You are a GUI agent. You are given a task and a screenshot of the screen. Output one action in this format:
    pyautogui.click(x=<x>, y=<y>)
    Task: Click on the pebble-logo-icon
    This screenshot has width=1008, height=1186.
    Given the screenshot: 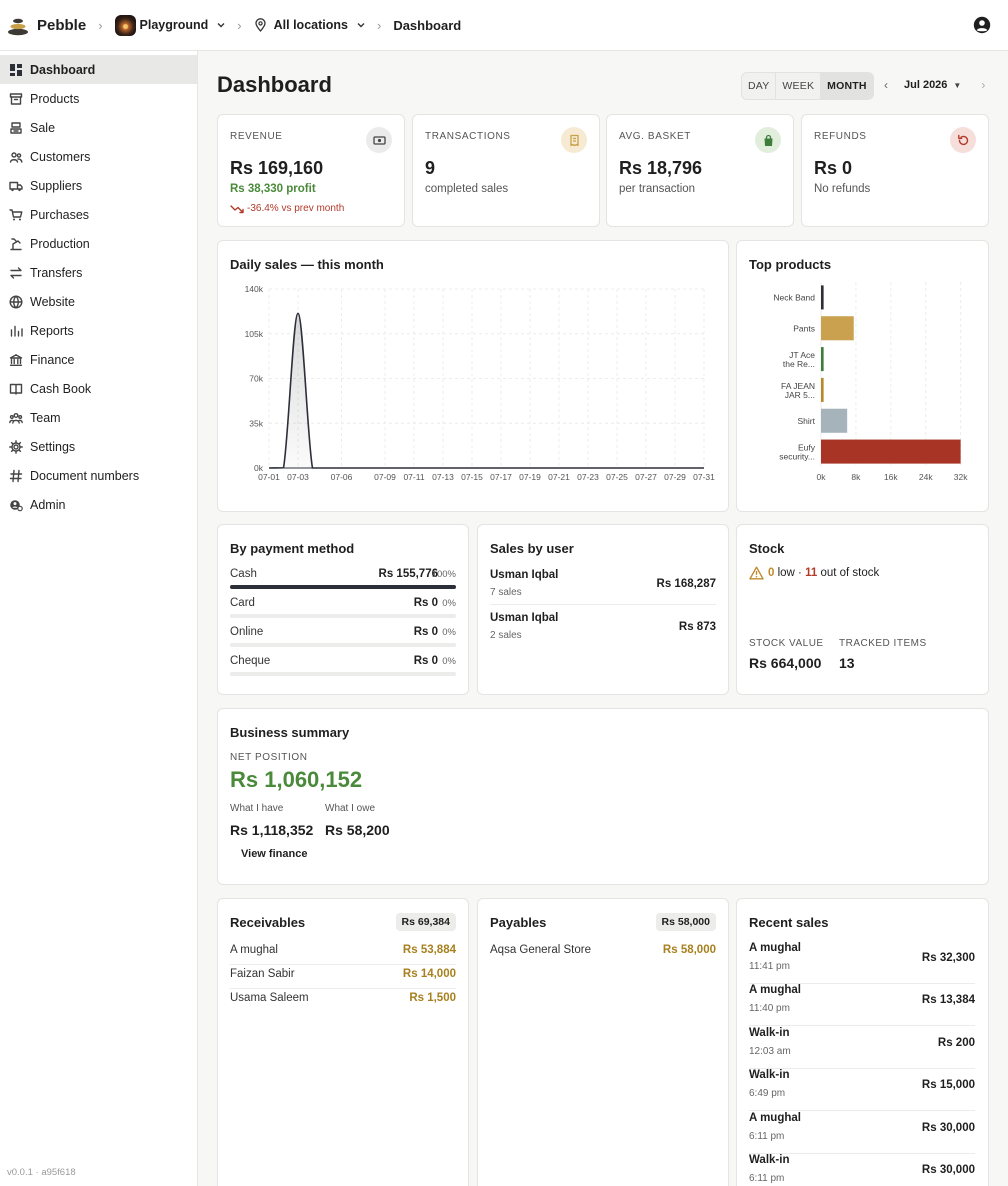 What is the action you would take?
    pyautogui.click(x=18, y=27)
    